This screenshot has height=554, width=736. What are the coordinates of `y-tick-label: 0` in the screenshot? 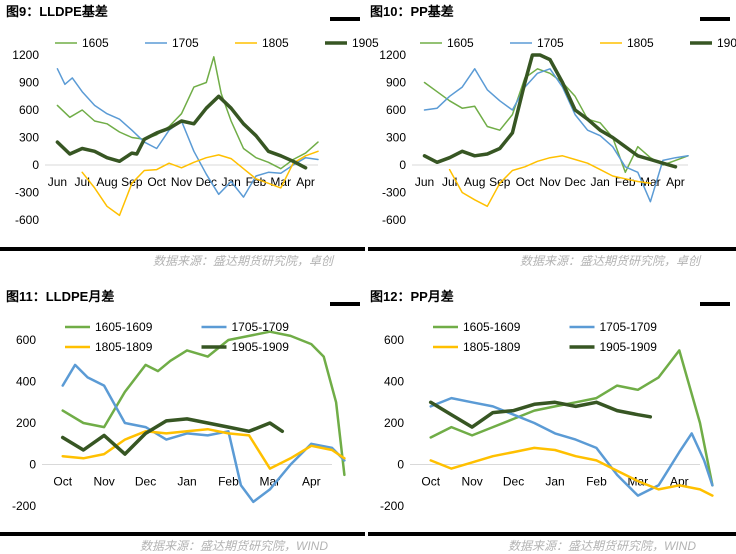 It's located at (400, 465).